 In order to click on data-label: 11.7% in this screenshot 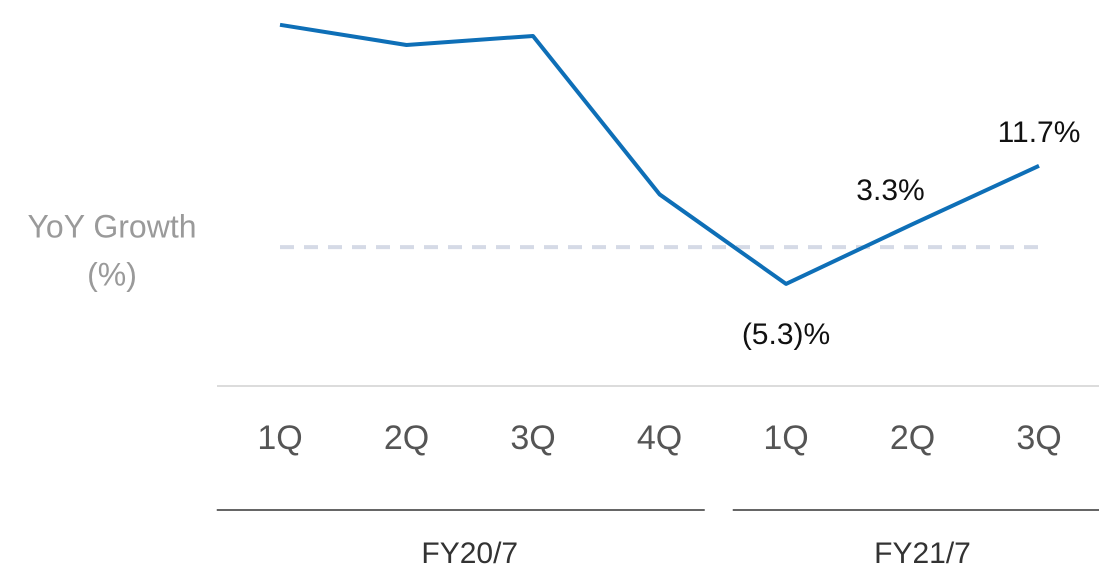, I will do `click(1039, 132)`.